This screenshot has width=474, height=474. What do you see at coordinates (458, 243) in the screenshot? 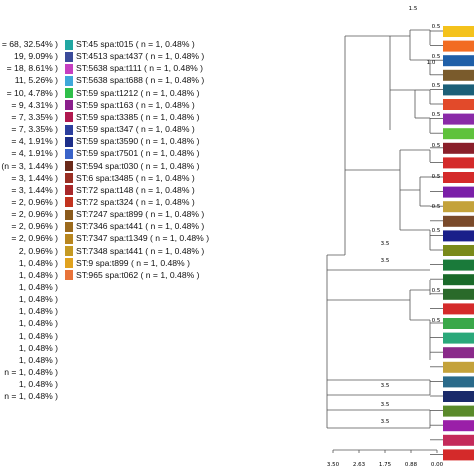
I see `tip-color-bars` at bounding box center [458, 243].